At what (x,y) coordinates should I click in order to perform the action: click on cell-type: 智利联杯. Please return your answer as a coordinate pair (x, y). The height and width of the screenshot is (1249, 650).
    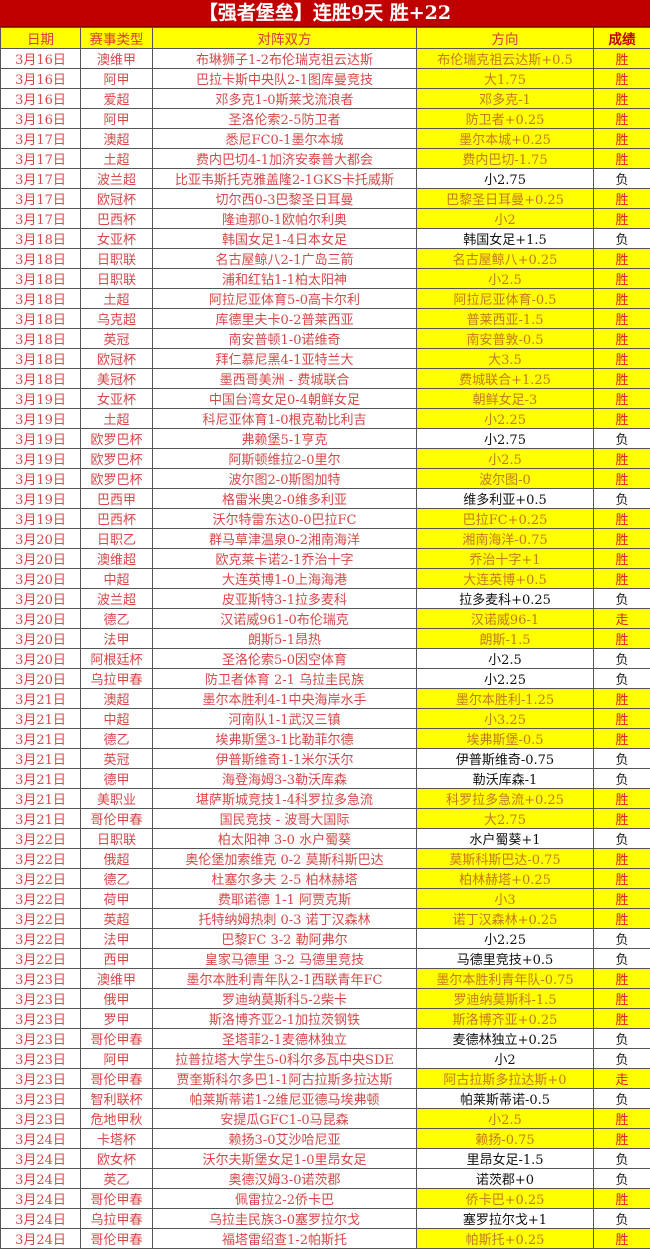
    Looking at the image, I should click on (117, 1099).